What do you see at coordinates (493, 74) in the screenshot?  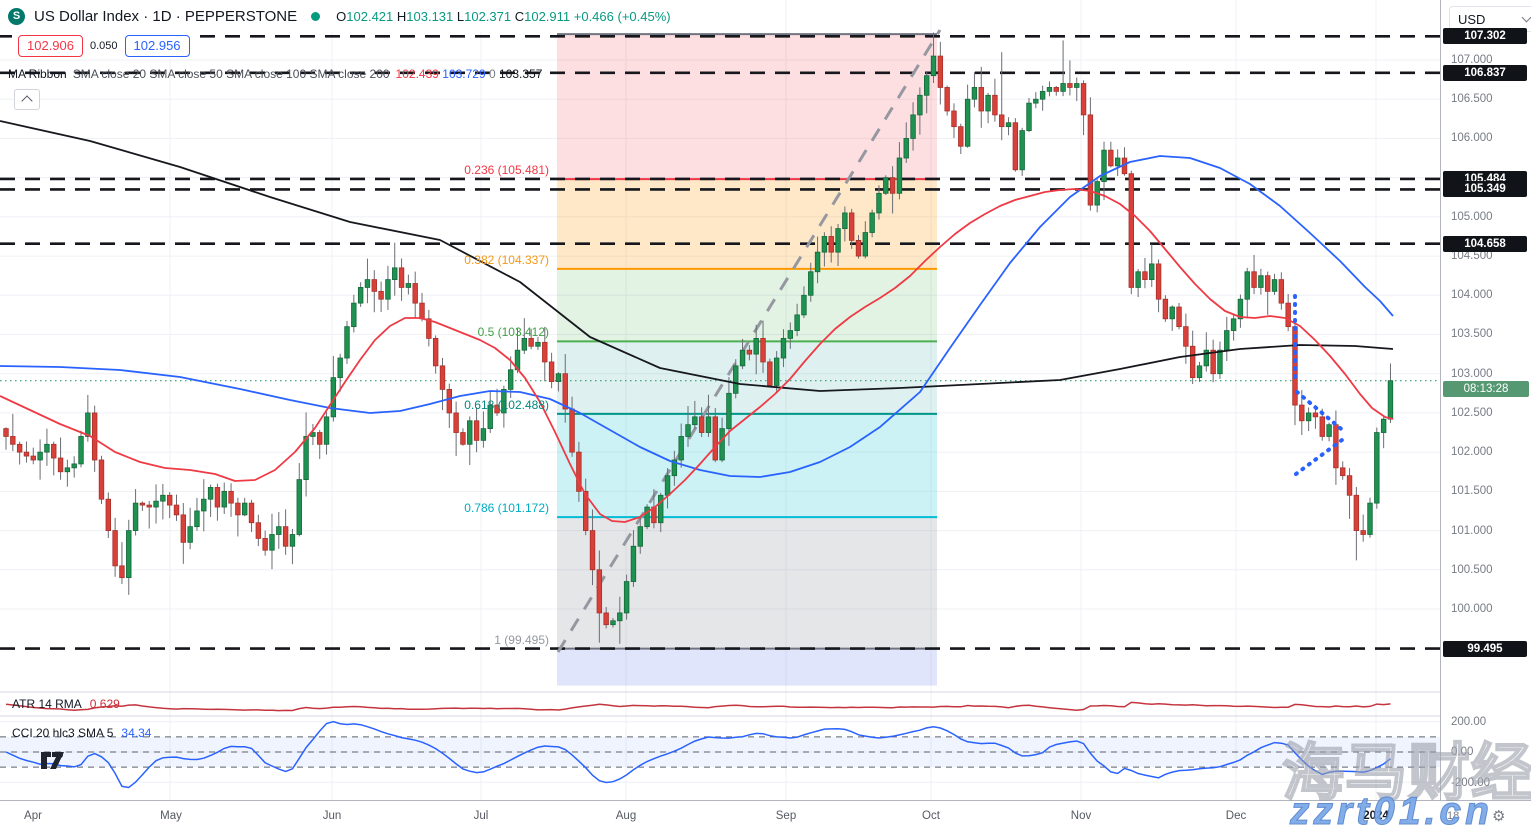 I see `ma-value: 0` at bounding box center [493, 74].